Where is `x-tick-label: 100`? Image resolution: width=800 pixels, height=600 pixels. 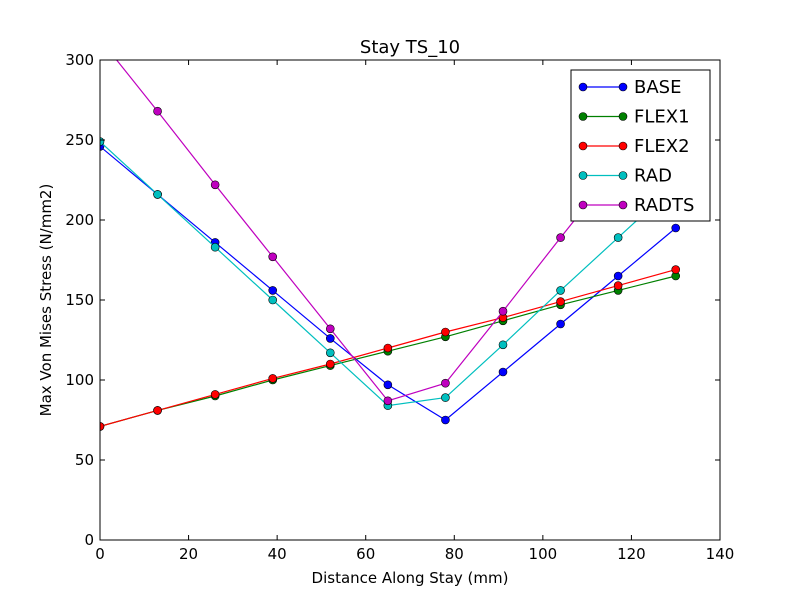 x-tick-label: 100 is located at coordinates (543, 554).